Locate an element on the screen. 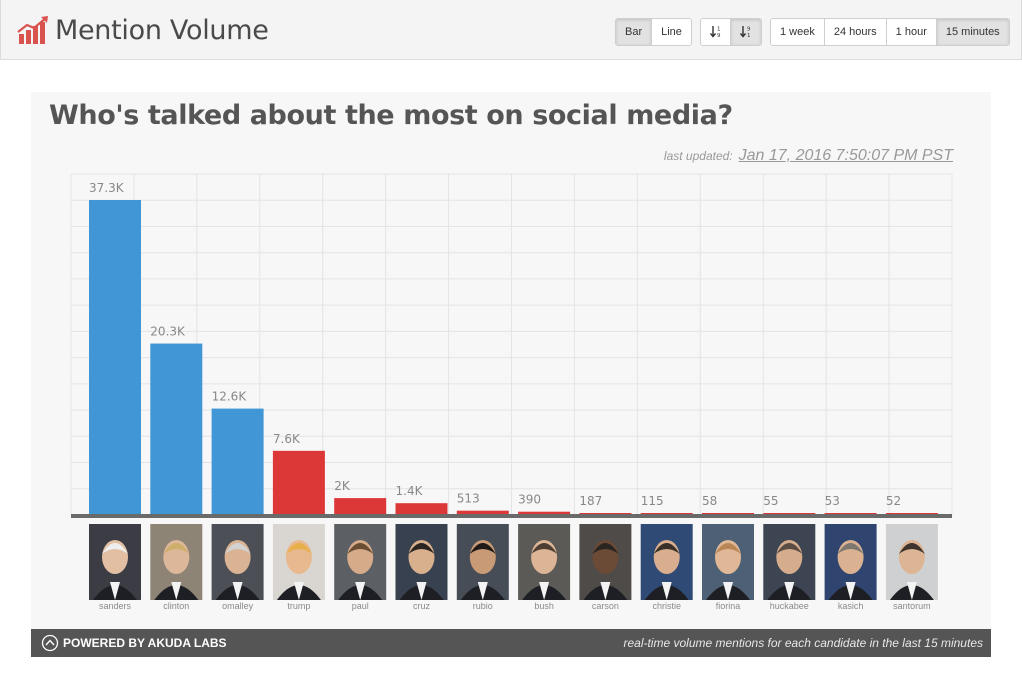 Image resolution: width=1022 pixels, height=689 pixels. powered-by: POWERED BY AKUDA LABS is located at coordinates (134, 643).